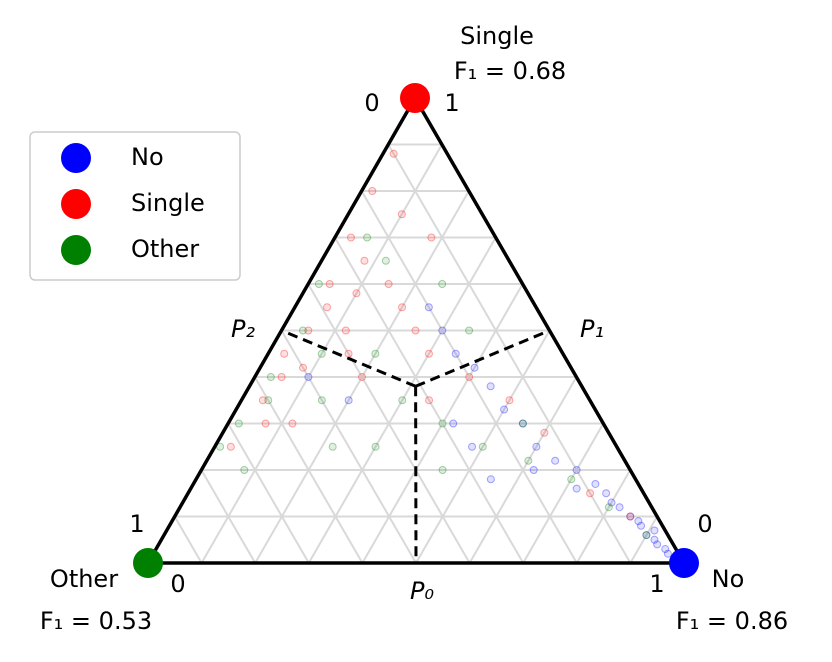 This screenshot has width=832, height=662. What do you see at coordinates (168, 203) in the screenshot?
I see `legend-label: Single` at bounding box center [168, 203].